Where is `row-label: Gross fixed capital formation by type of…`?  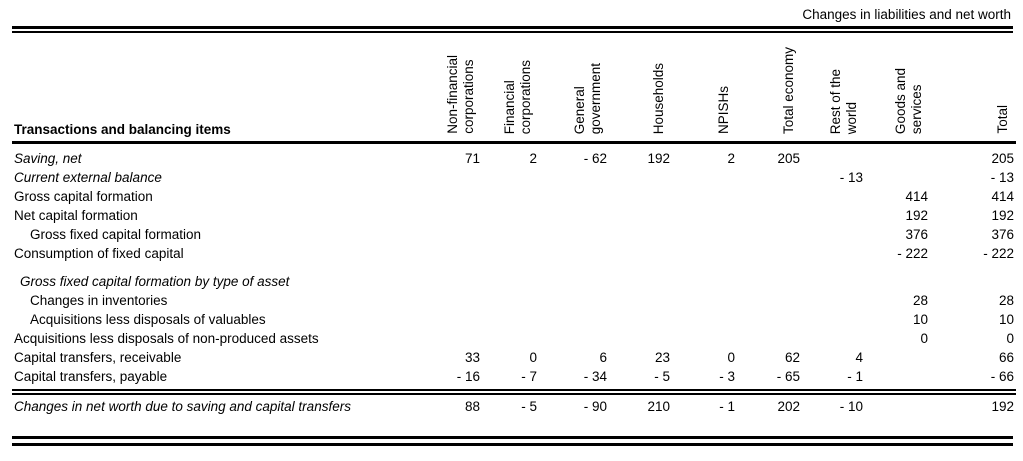 row-label: Gross fixed capital formation by type of… is located at coordinates (155, 281).